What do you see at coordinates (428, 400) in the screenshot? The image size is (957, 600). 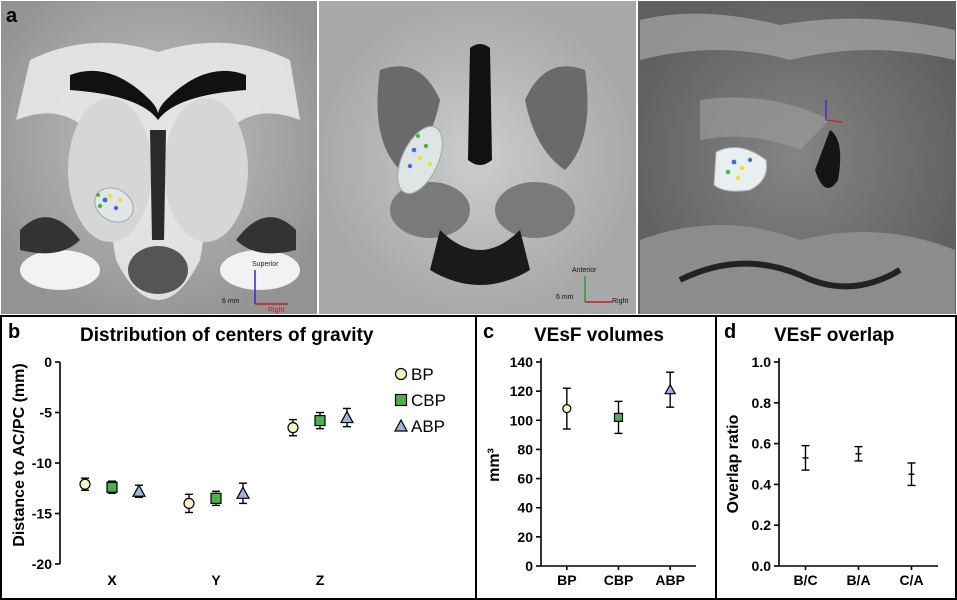 I see `legend-label-cbp: CBP` at bounding box center [428, 400].